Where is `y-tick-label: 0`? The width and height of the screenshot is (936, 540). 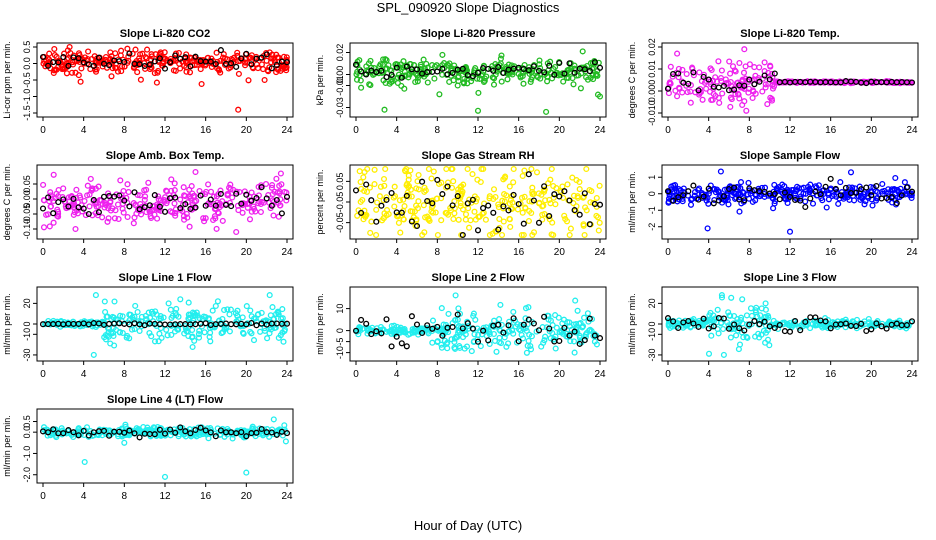
y-tick-label: 0 is located at coordinates (652, 323).